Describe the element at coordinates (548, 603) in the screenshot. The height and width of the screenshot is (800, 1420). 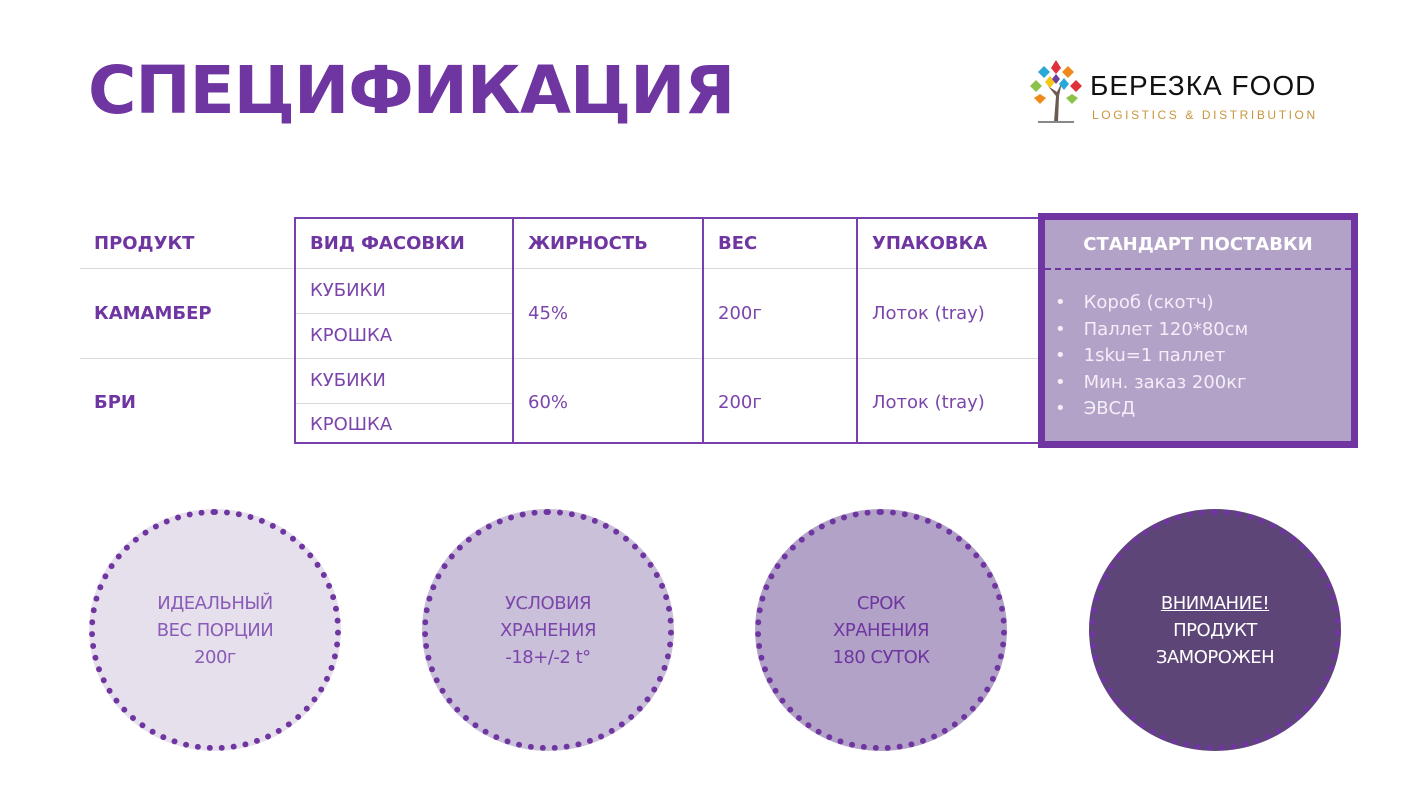
I see `circle-line: УСЛОВИЯ` at that location.